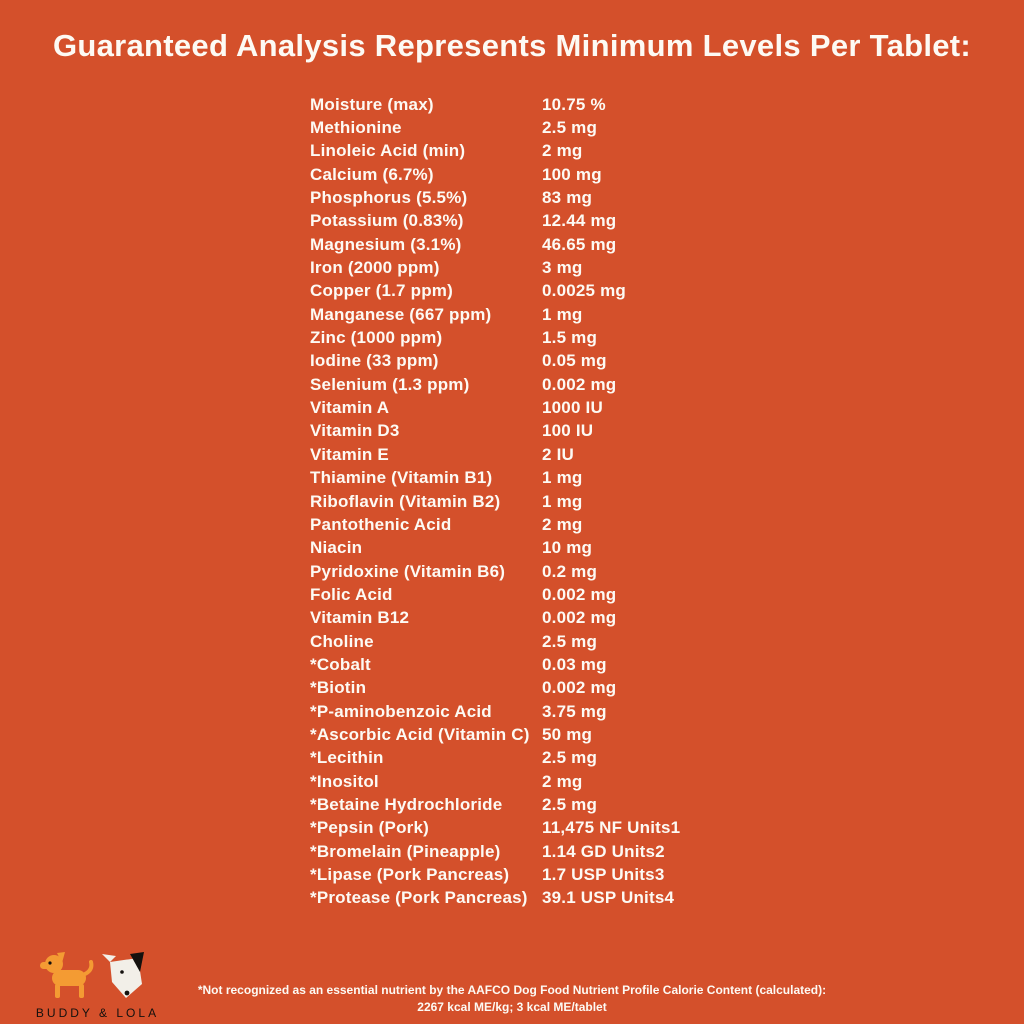 Image resolution: width=1024 pixels, height=1024 pixels. I want to click on nutrient-name: Copper (1.7 ppm), so click(381, 291).